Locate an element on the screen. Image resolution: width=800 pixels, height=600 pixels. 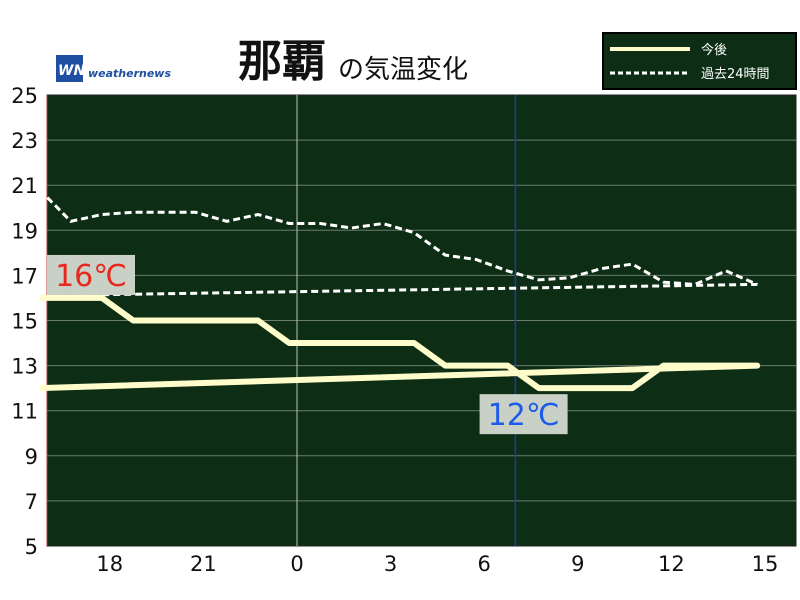
min-temp-label-bg is located at coordinates (523, 414).